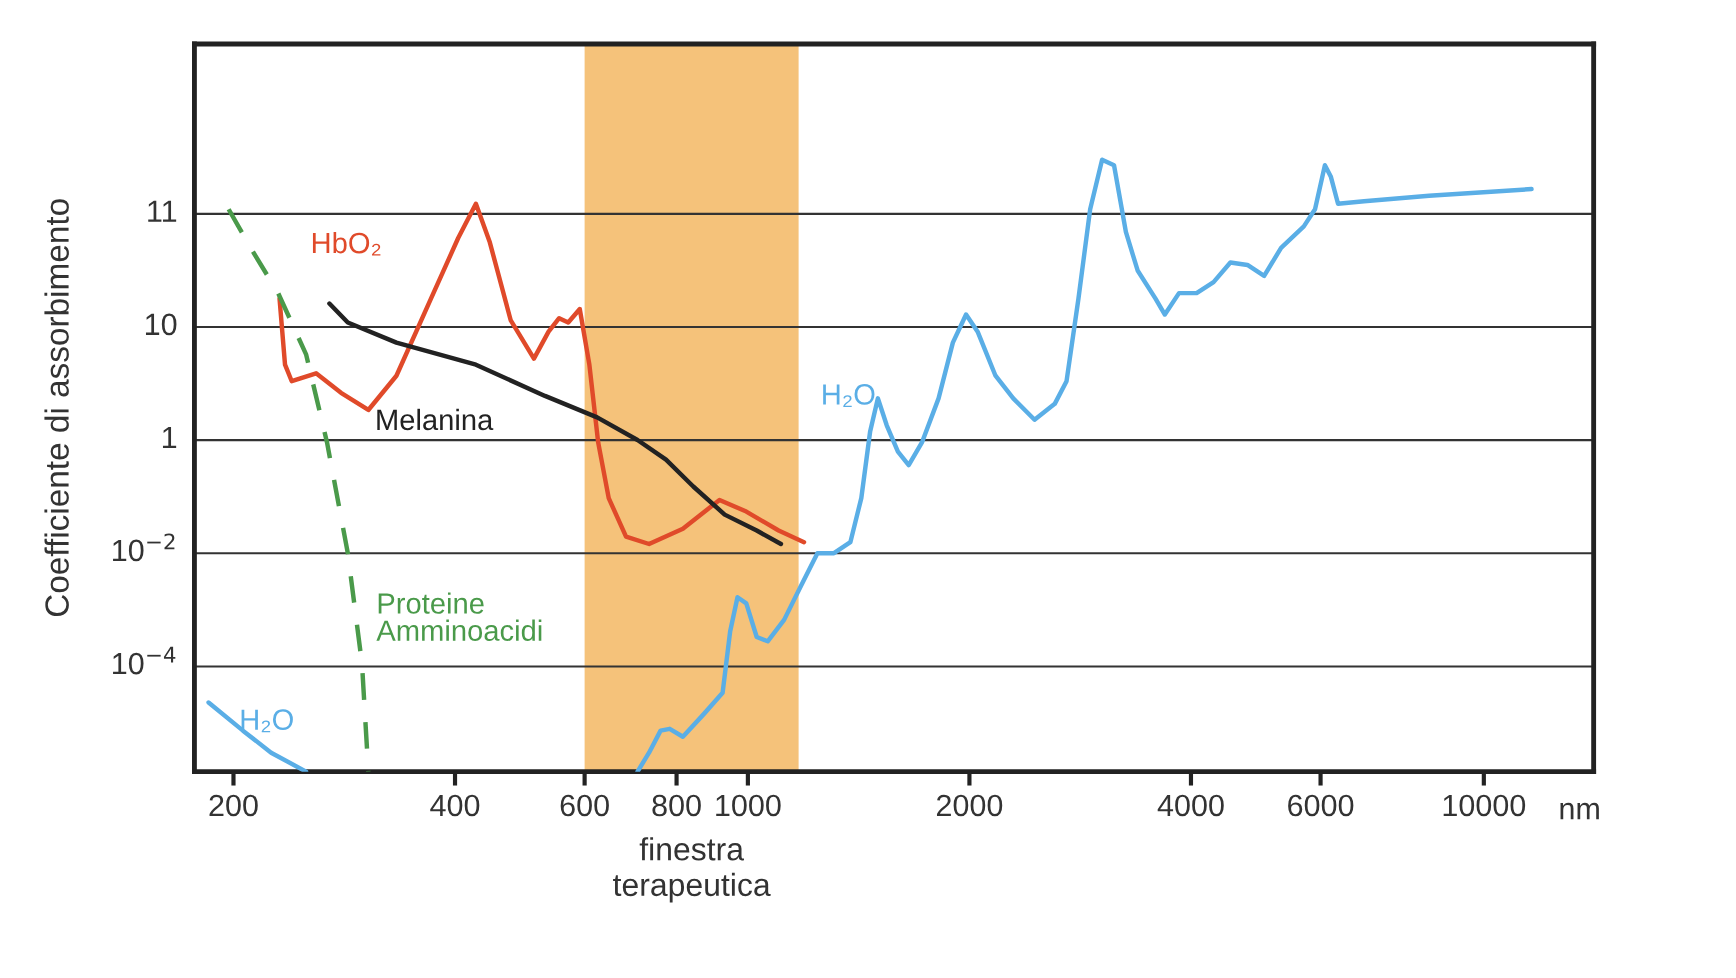  Describe the element at coordinates (1190, 805) in the screenshot. I see `x-tick-label: 4000` at that location.